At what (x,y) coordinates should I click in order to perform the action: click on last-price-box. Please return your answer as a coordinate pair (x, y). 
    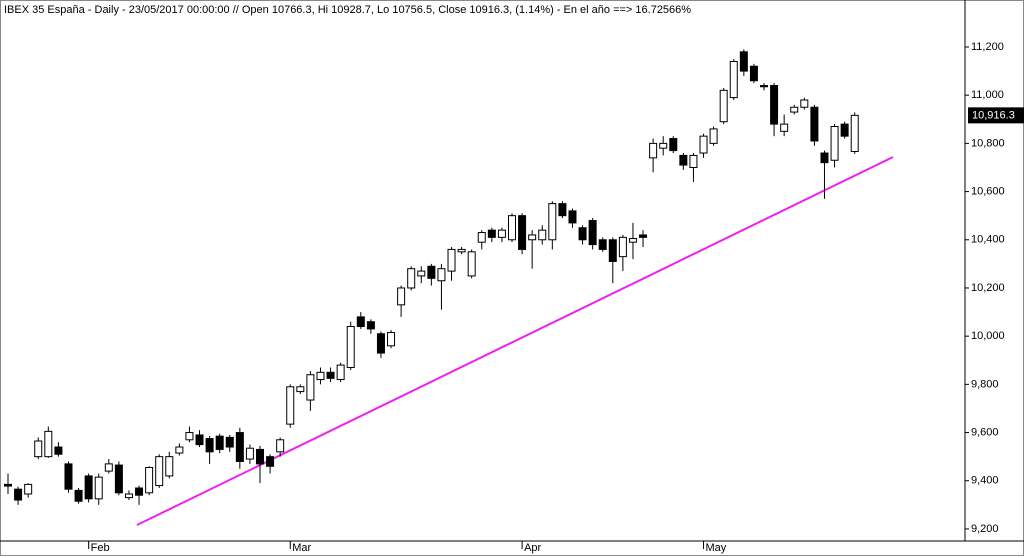
    Looking at the image, I should click on (996, 115).